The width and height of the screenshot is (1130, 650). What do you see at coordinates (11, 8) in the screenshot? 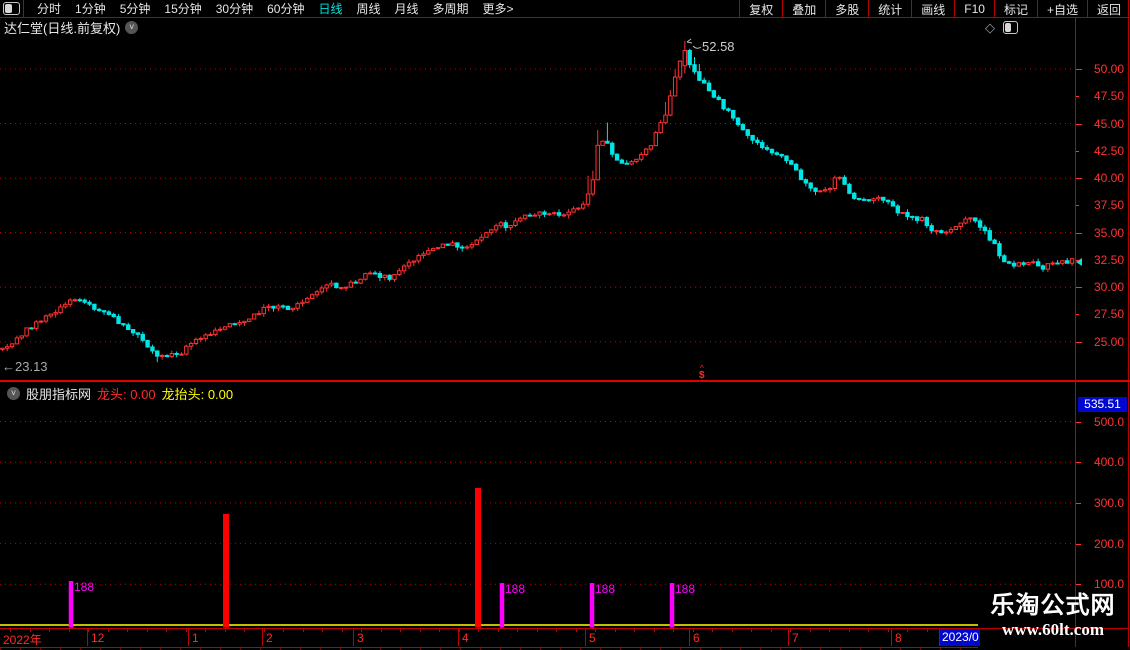
I see `layout-toggle-icon` at bounding box center [11, 8].